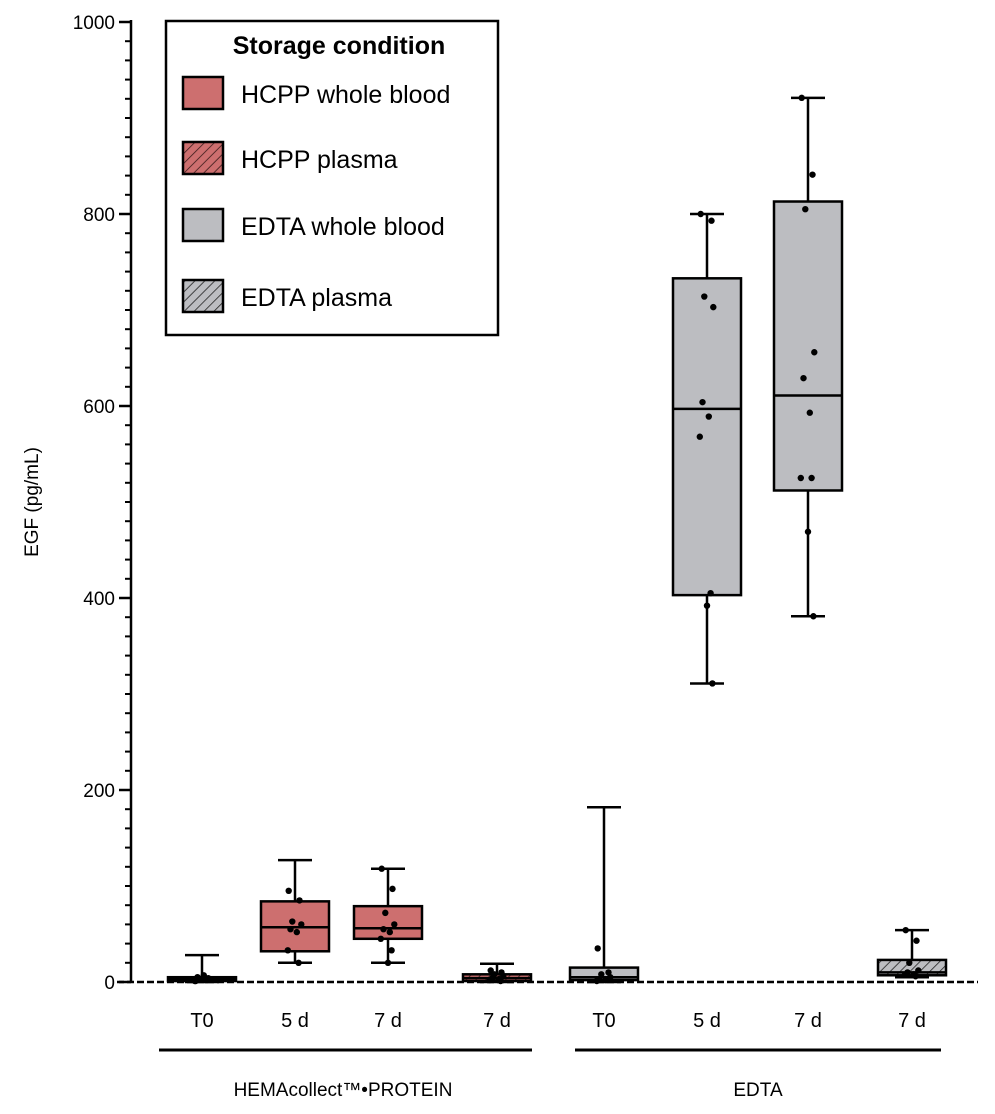 This screenshot has height=1114, width=995. What do you see at coordinates (109, 983) in the screenshot?
I see `y-tick-label: 0` at bounding box center [109, 983].